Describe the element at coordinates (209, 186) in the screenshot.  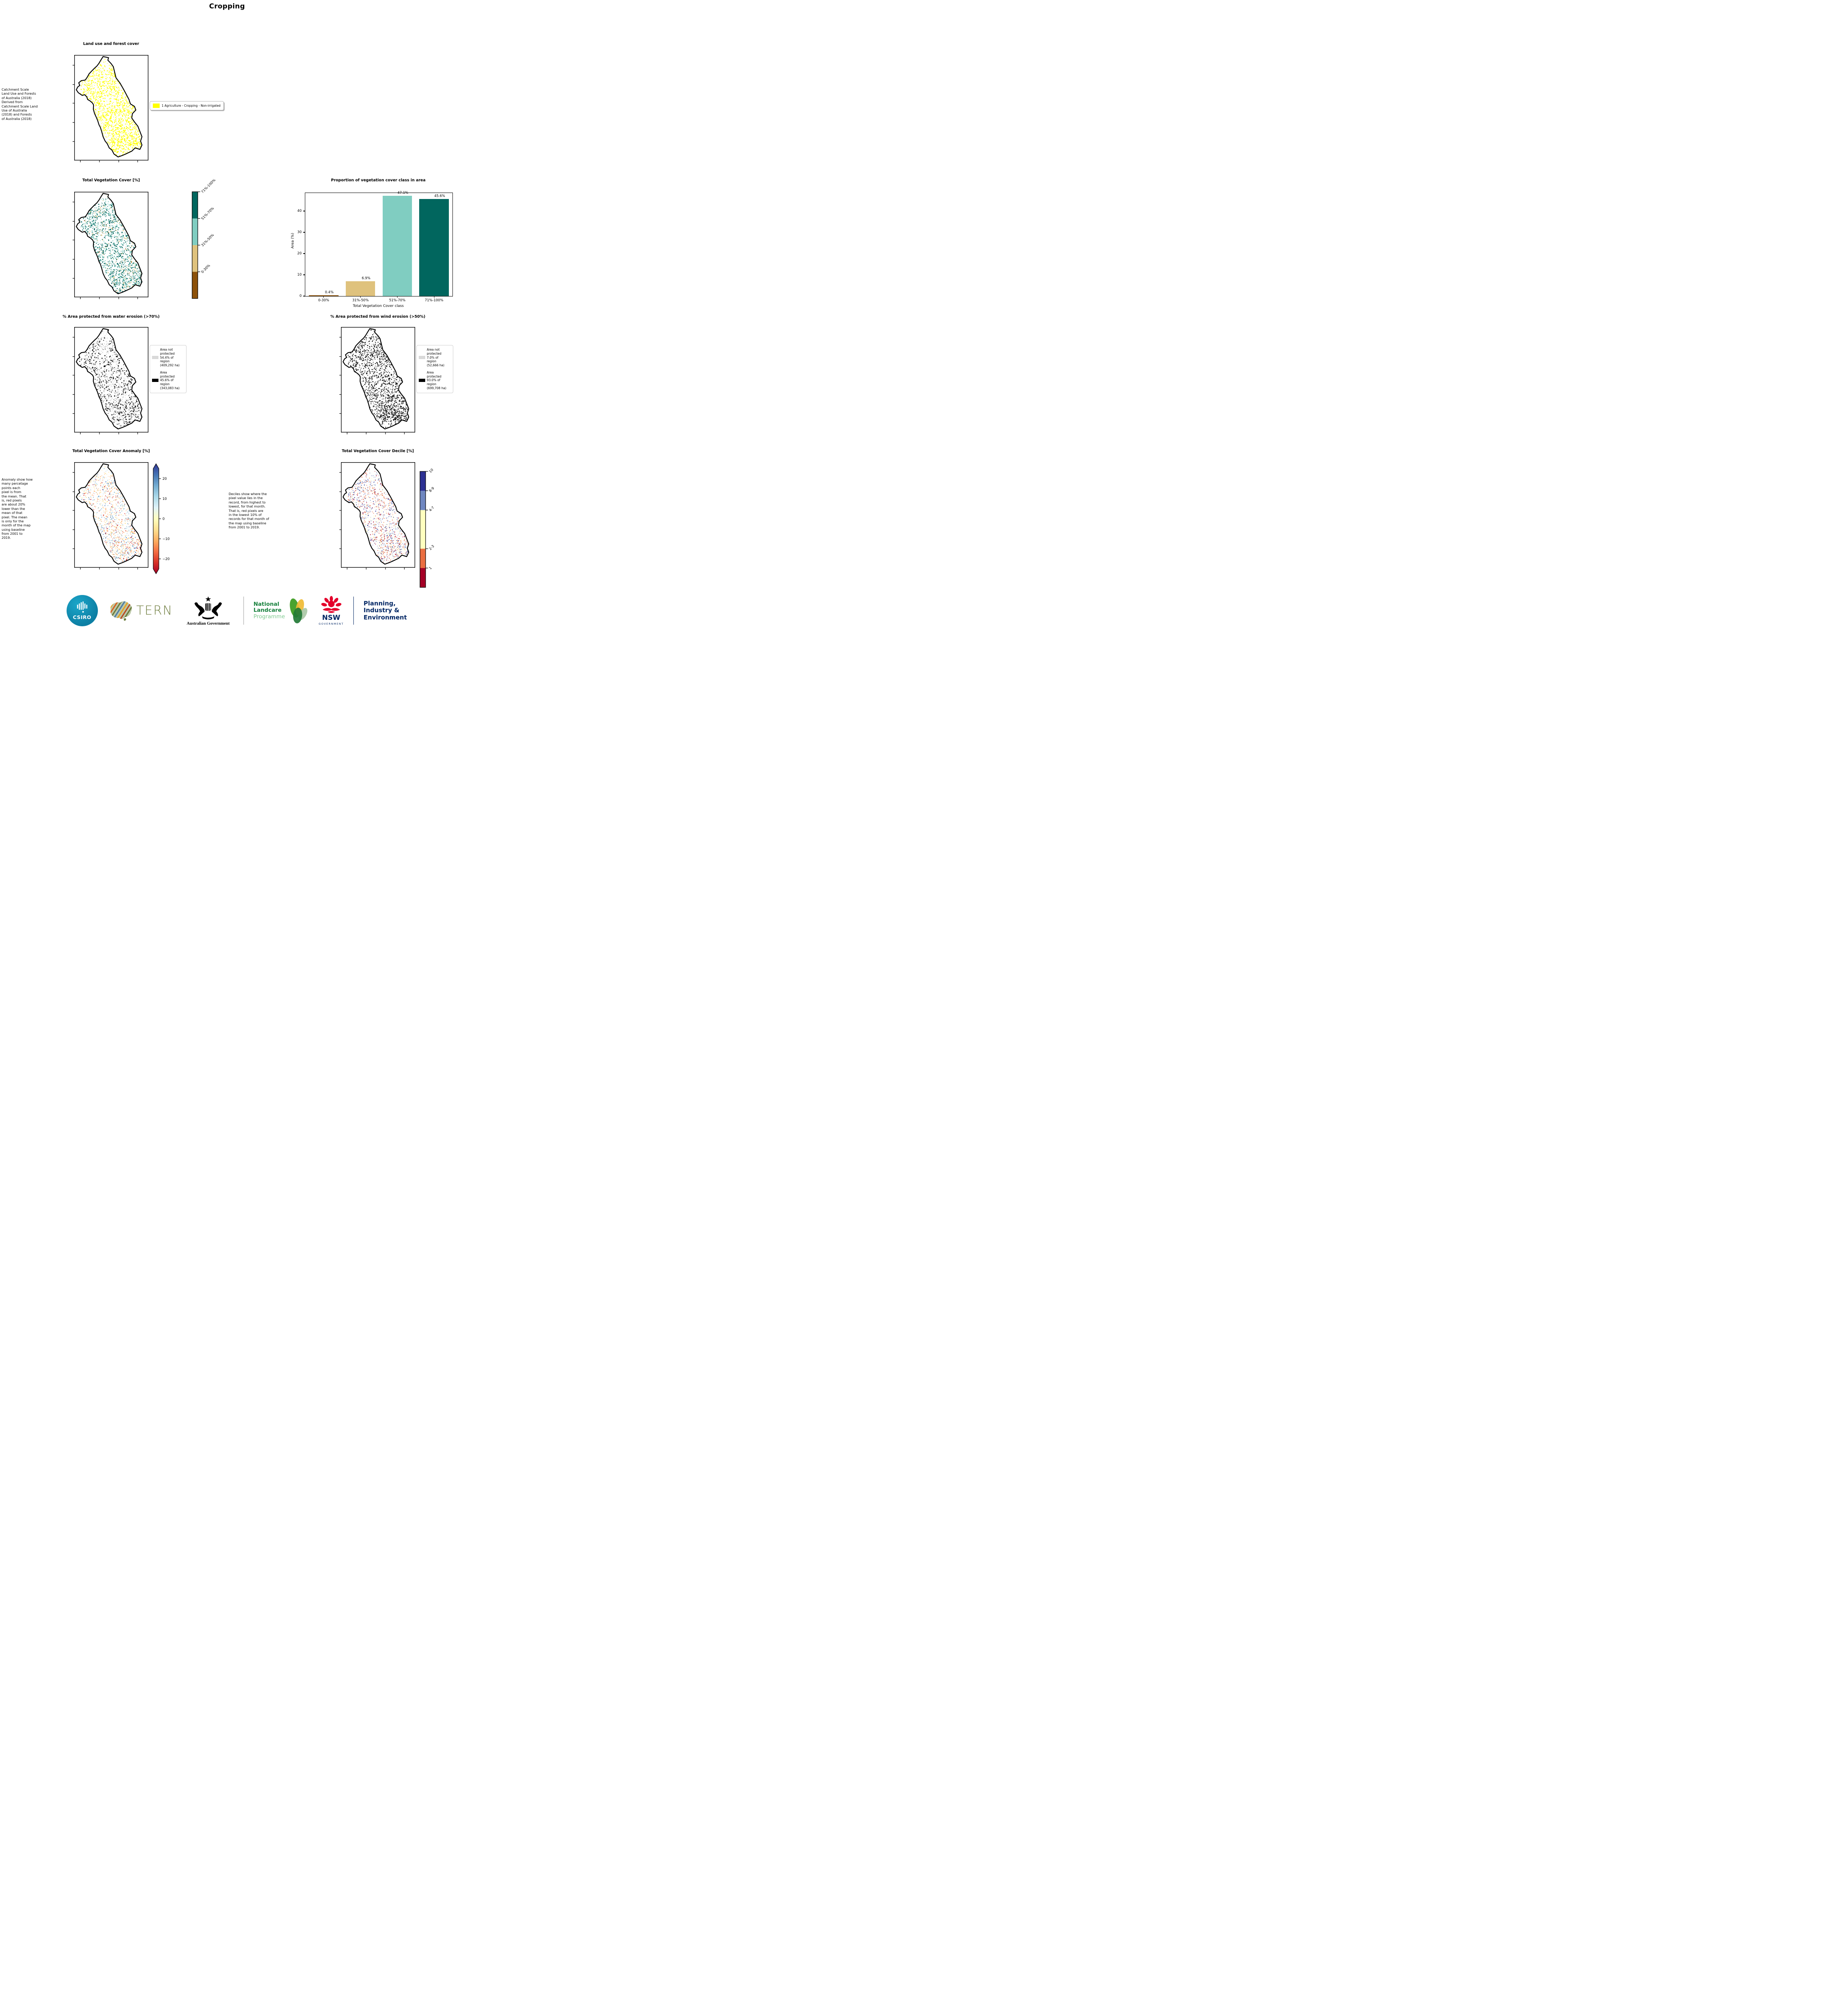
I see `colorbar-label: 71%-100%` at that location.